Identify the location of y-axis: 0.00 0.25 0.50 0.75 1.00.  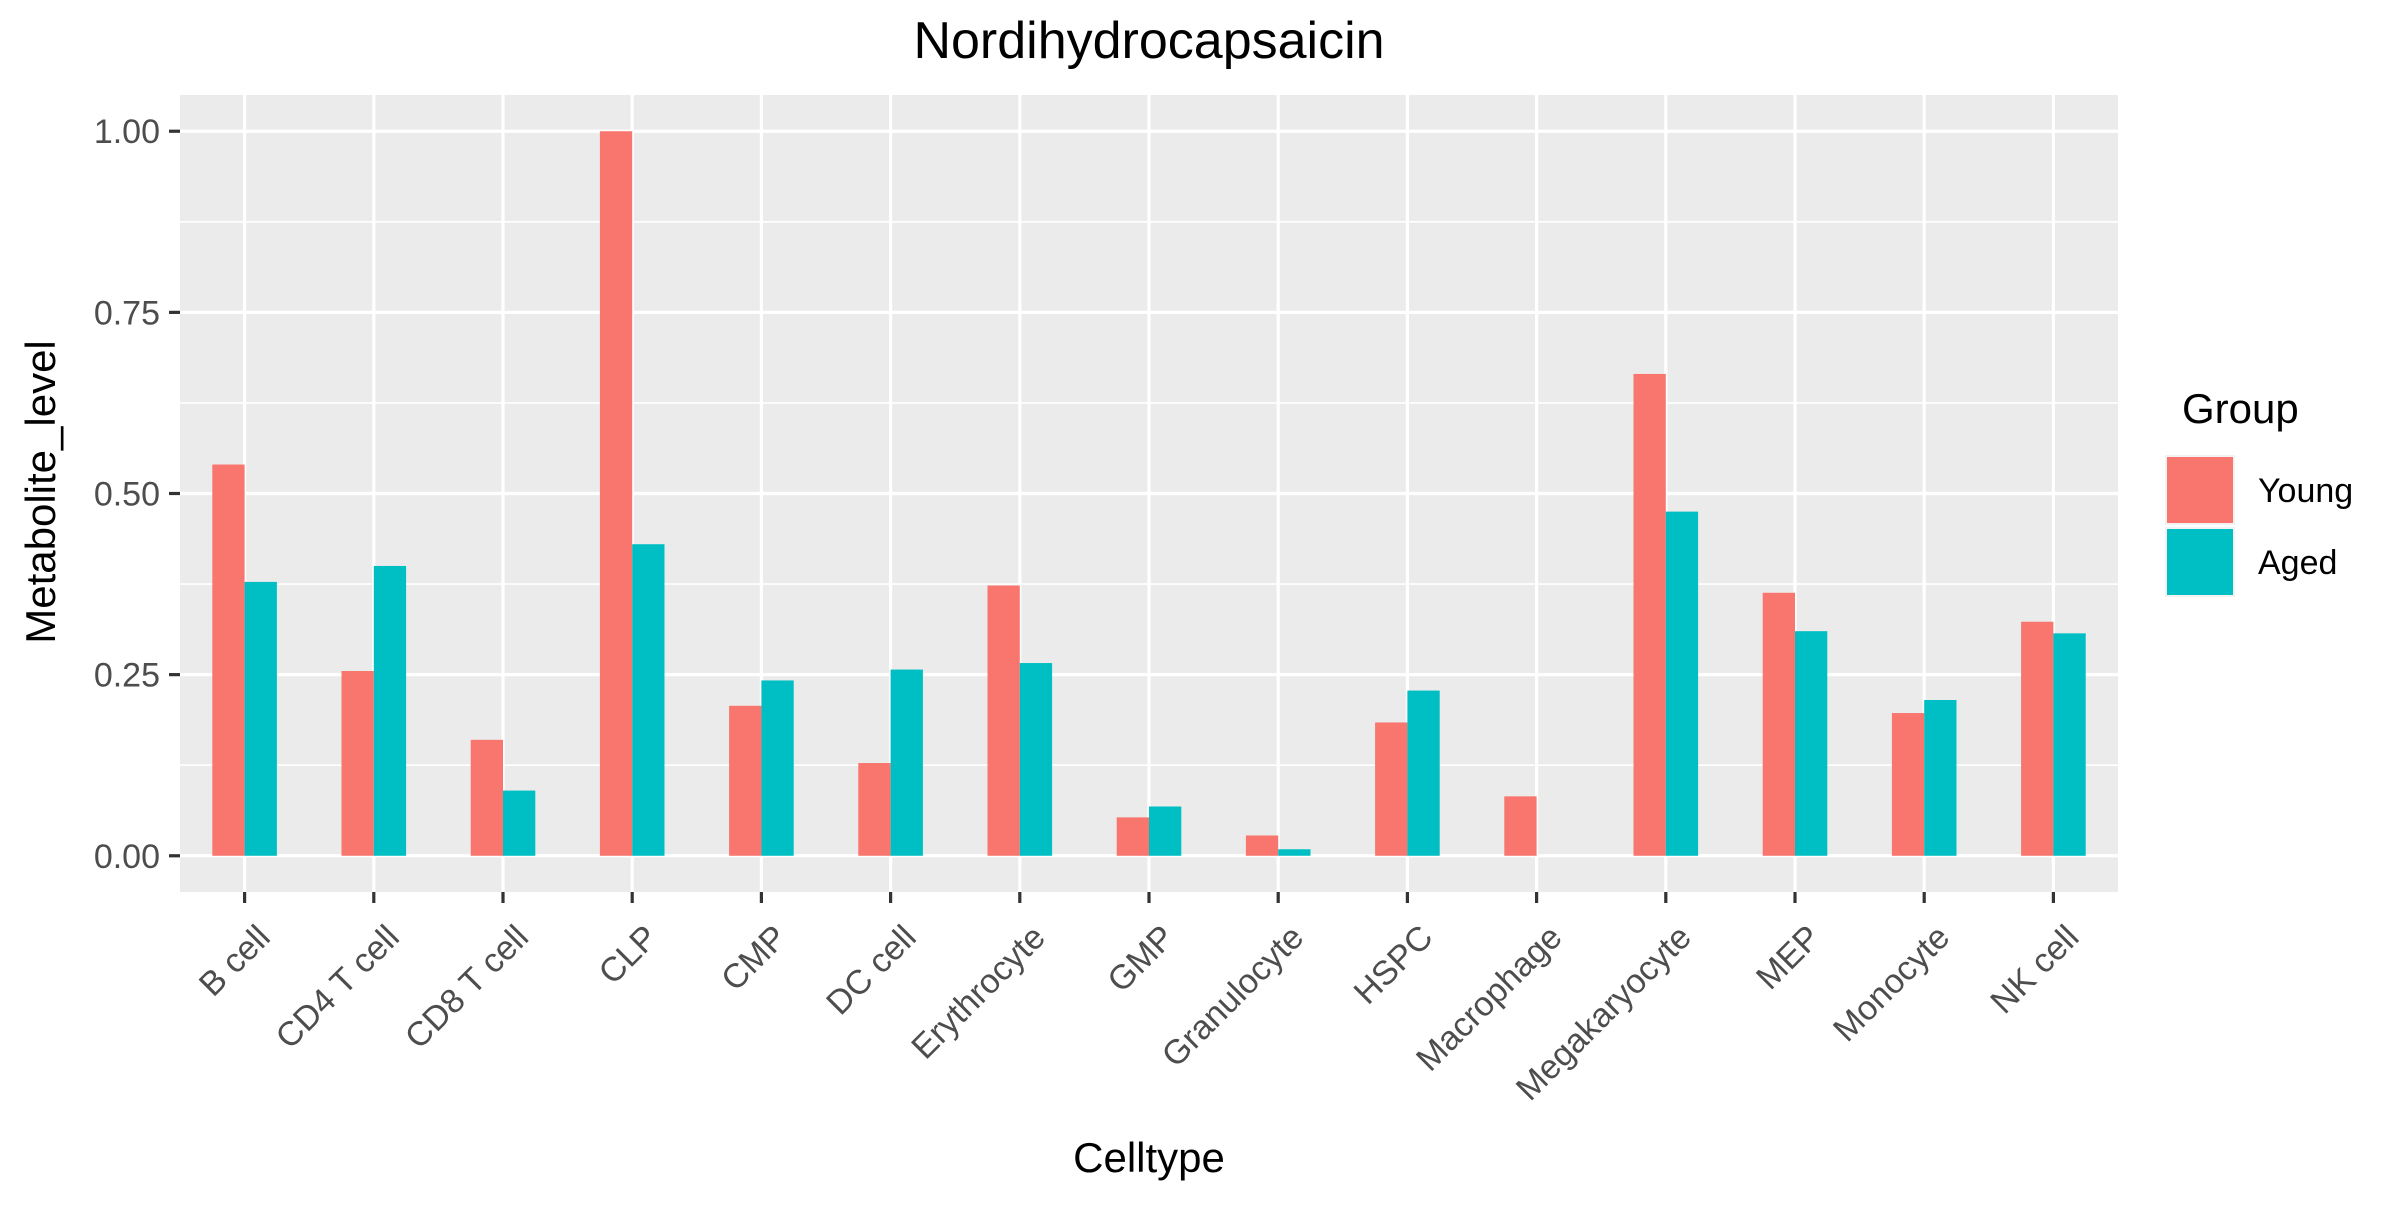
(137, 494).